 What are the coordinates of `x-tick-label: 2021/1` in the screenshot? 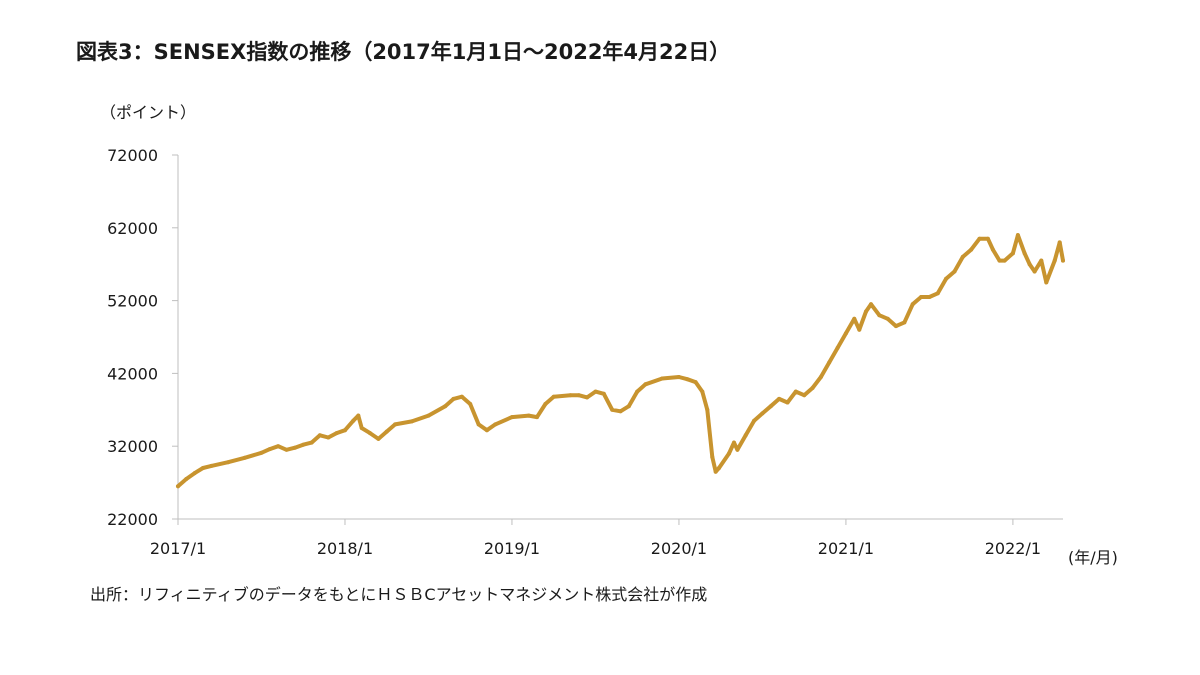 It's located at (846, 548).